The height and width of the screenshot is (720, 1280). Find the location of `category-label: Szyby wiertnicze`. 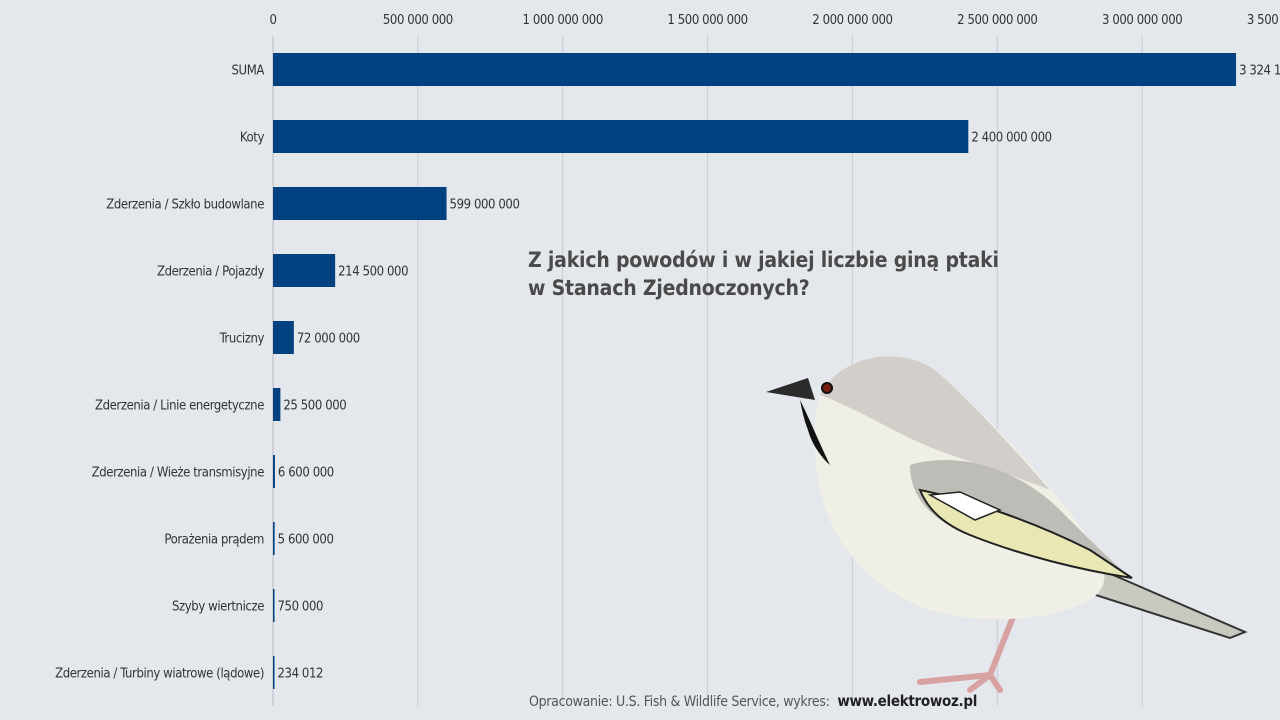

category-label: Szyby wiertnicze is located at coordinates (218, 607).